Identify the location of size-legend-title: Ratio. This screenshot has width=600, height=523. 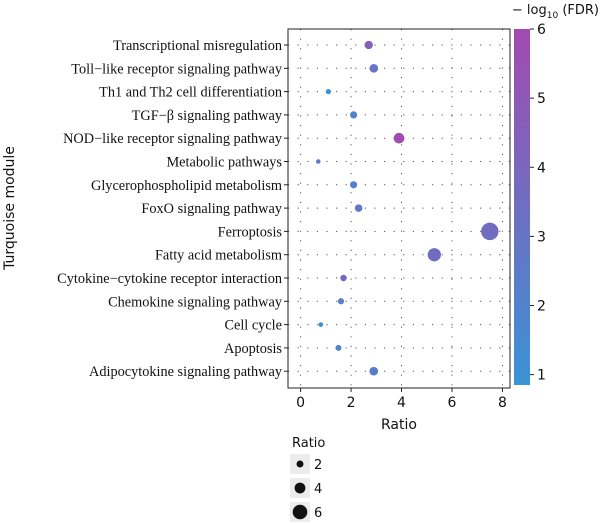
(308, 443).